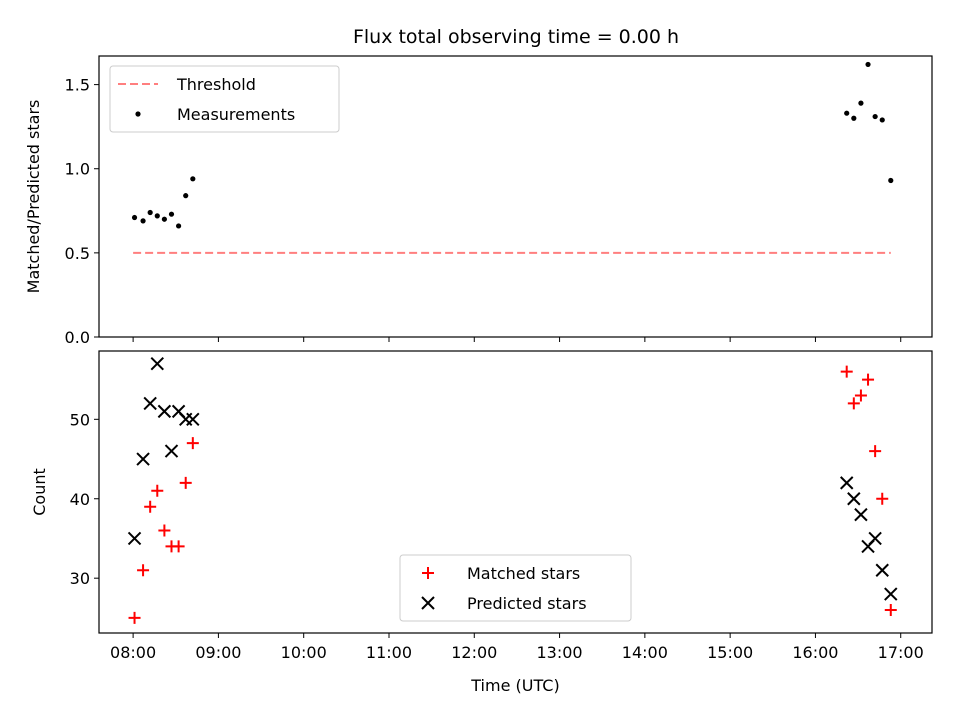  Describe the element at coordinates (523, 573) in the screenshot. I see `legend-label: Matched stars` at that location.